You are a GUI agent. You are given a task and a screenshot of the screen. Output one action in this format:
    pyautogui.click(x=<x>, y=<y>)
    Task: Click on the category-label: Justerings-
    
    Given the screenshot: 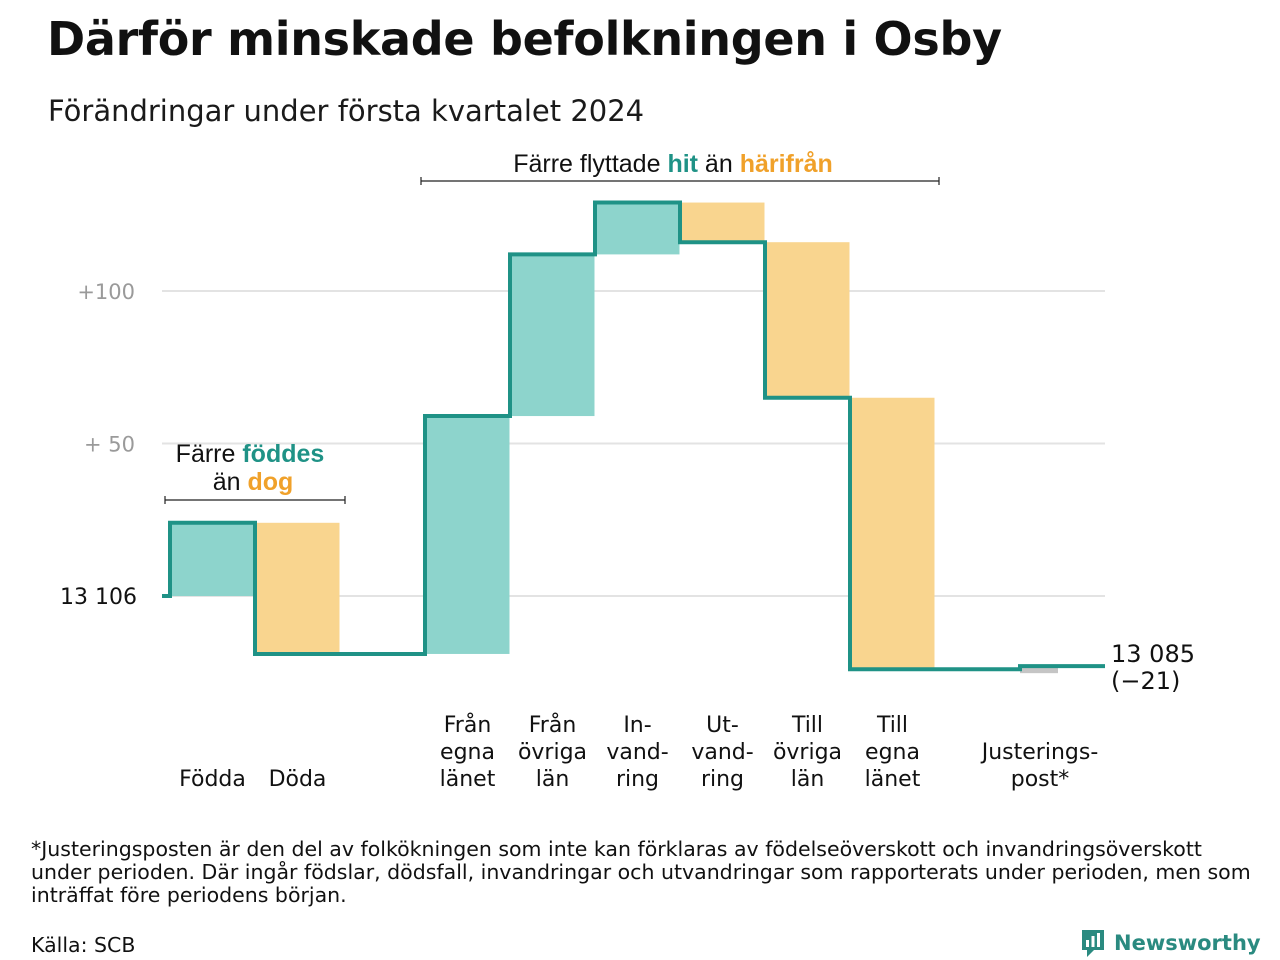 What is the action you would take?
    pyautogui.click(x=1039, y=752)
    